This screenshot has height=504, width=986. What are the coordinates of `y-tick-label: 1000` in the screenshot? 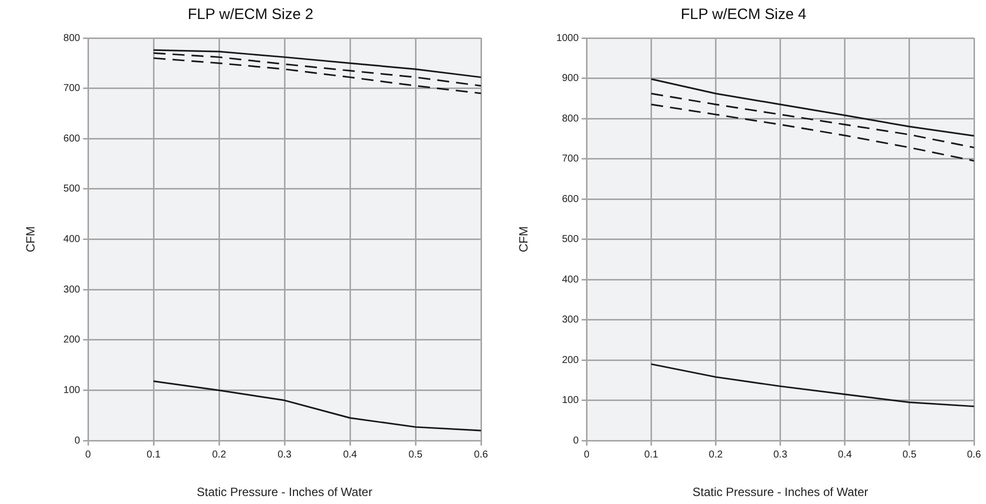 It's located at (568, 38).